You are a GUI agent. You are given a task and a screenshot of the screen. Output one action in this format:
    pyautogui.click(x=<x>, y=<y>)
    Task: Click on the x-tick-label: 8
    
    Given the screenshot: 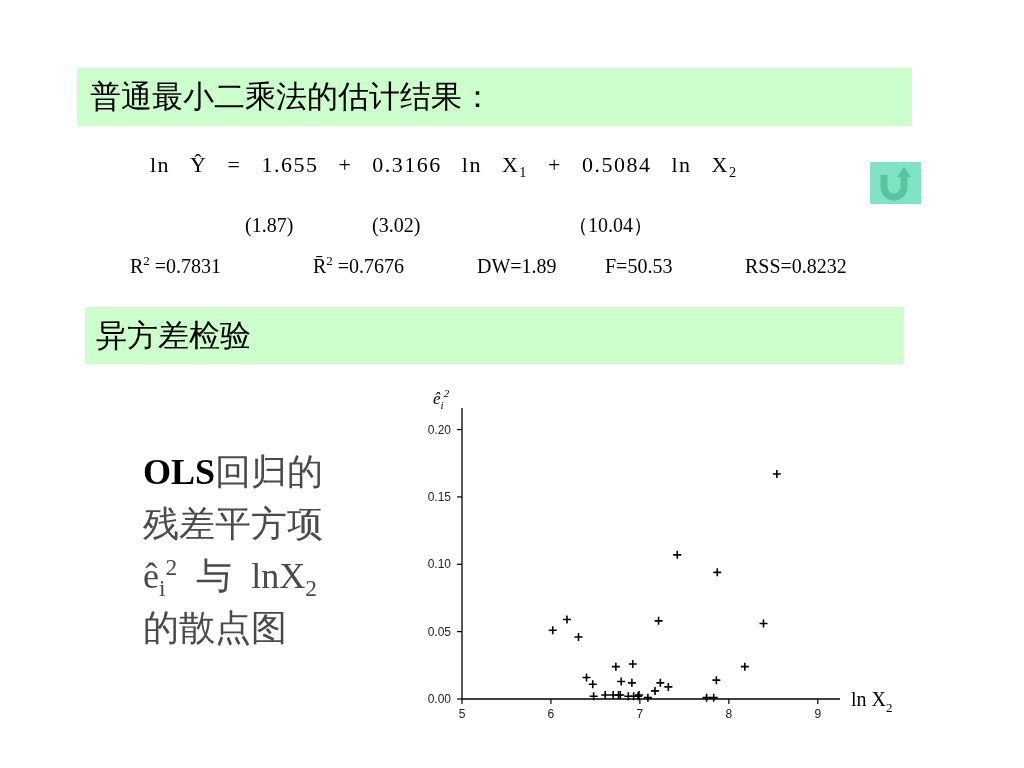 What is the action you would take?
    pyautogui.click(x=729, y=714)
    